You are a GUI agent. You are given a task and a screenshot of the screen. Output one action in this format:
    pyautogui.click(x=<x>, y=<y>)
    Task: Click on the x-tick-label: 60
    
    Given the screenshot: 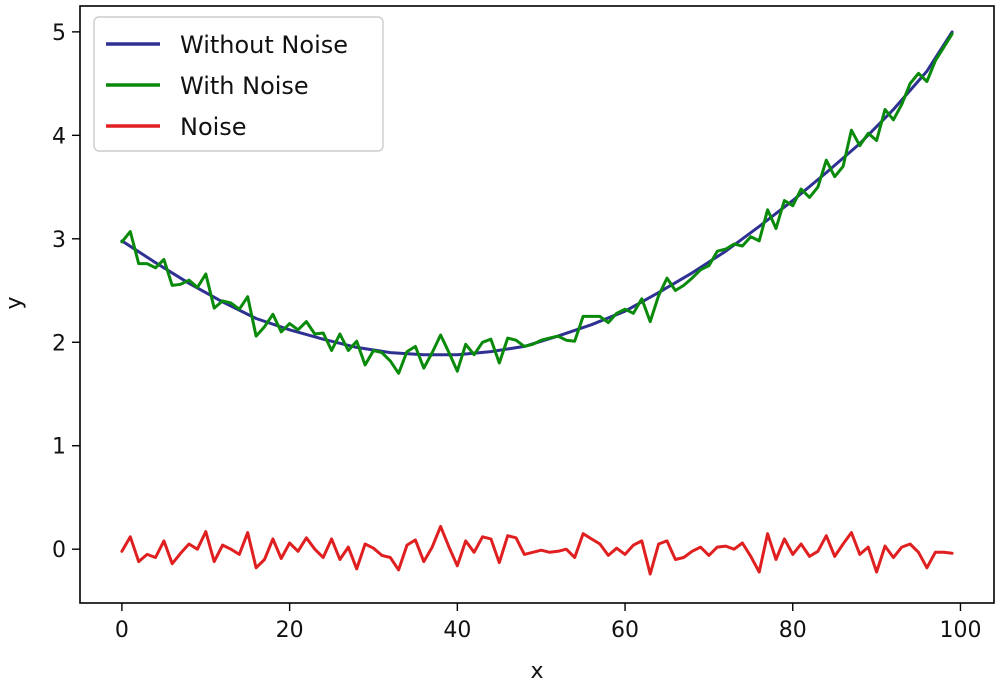 What is the action you would take?
    pyautogui.click(x=625, y=630)
    